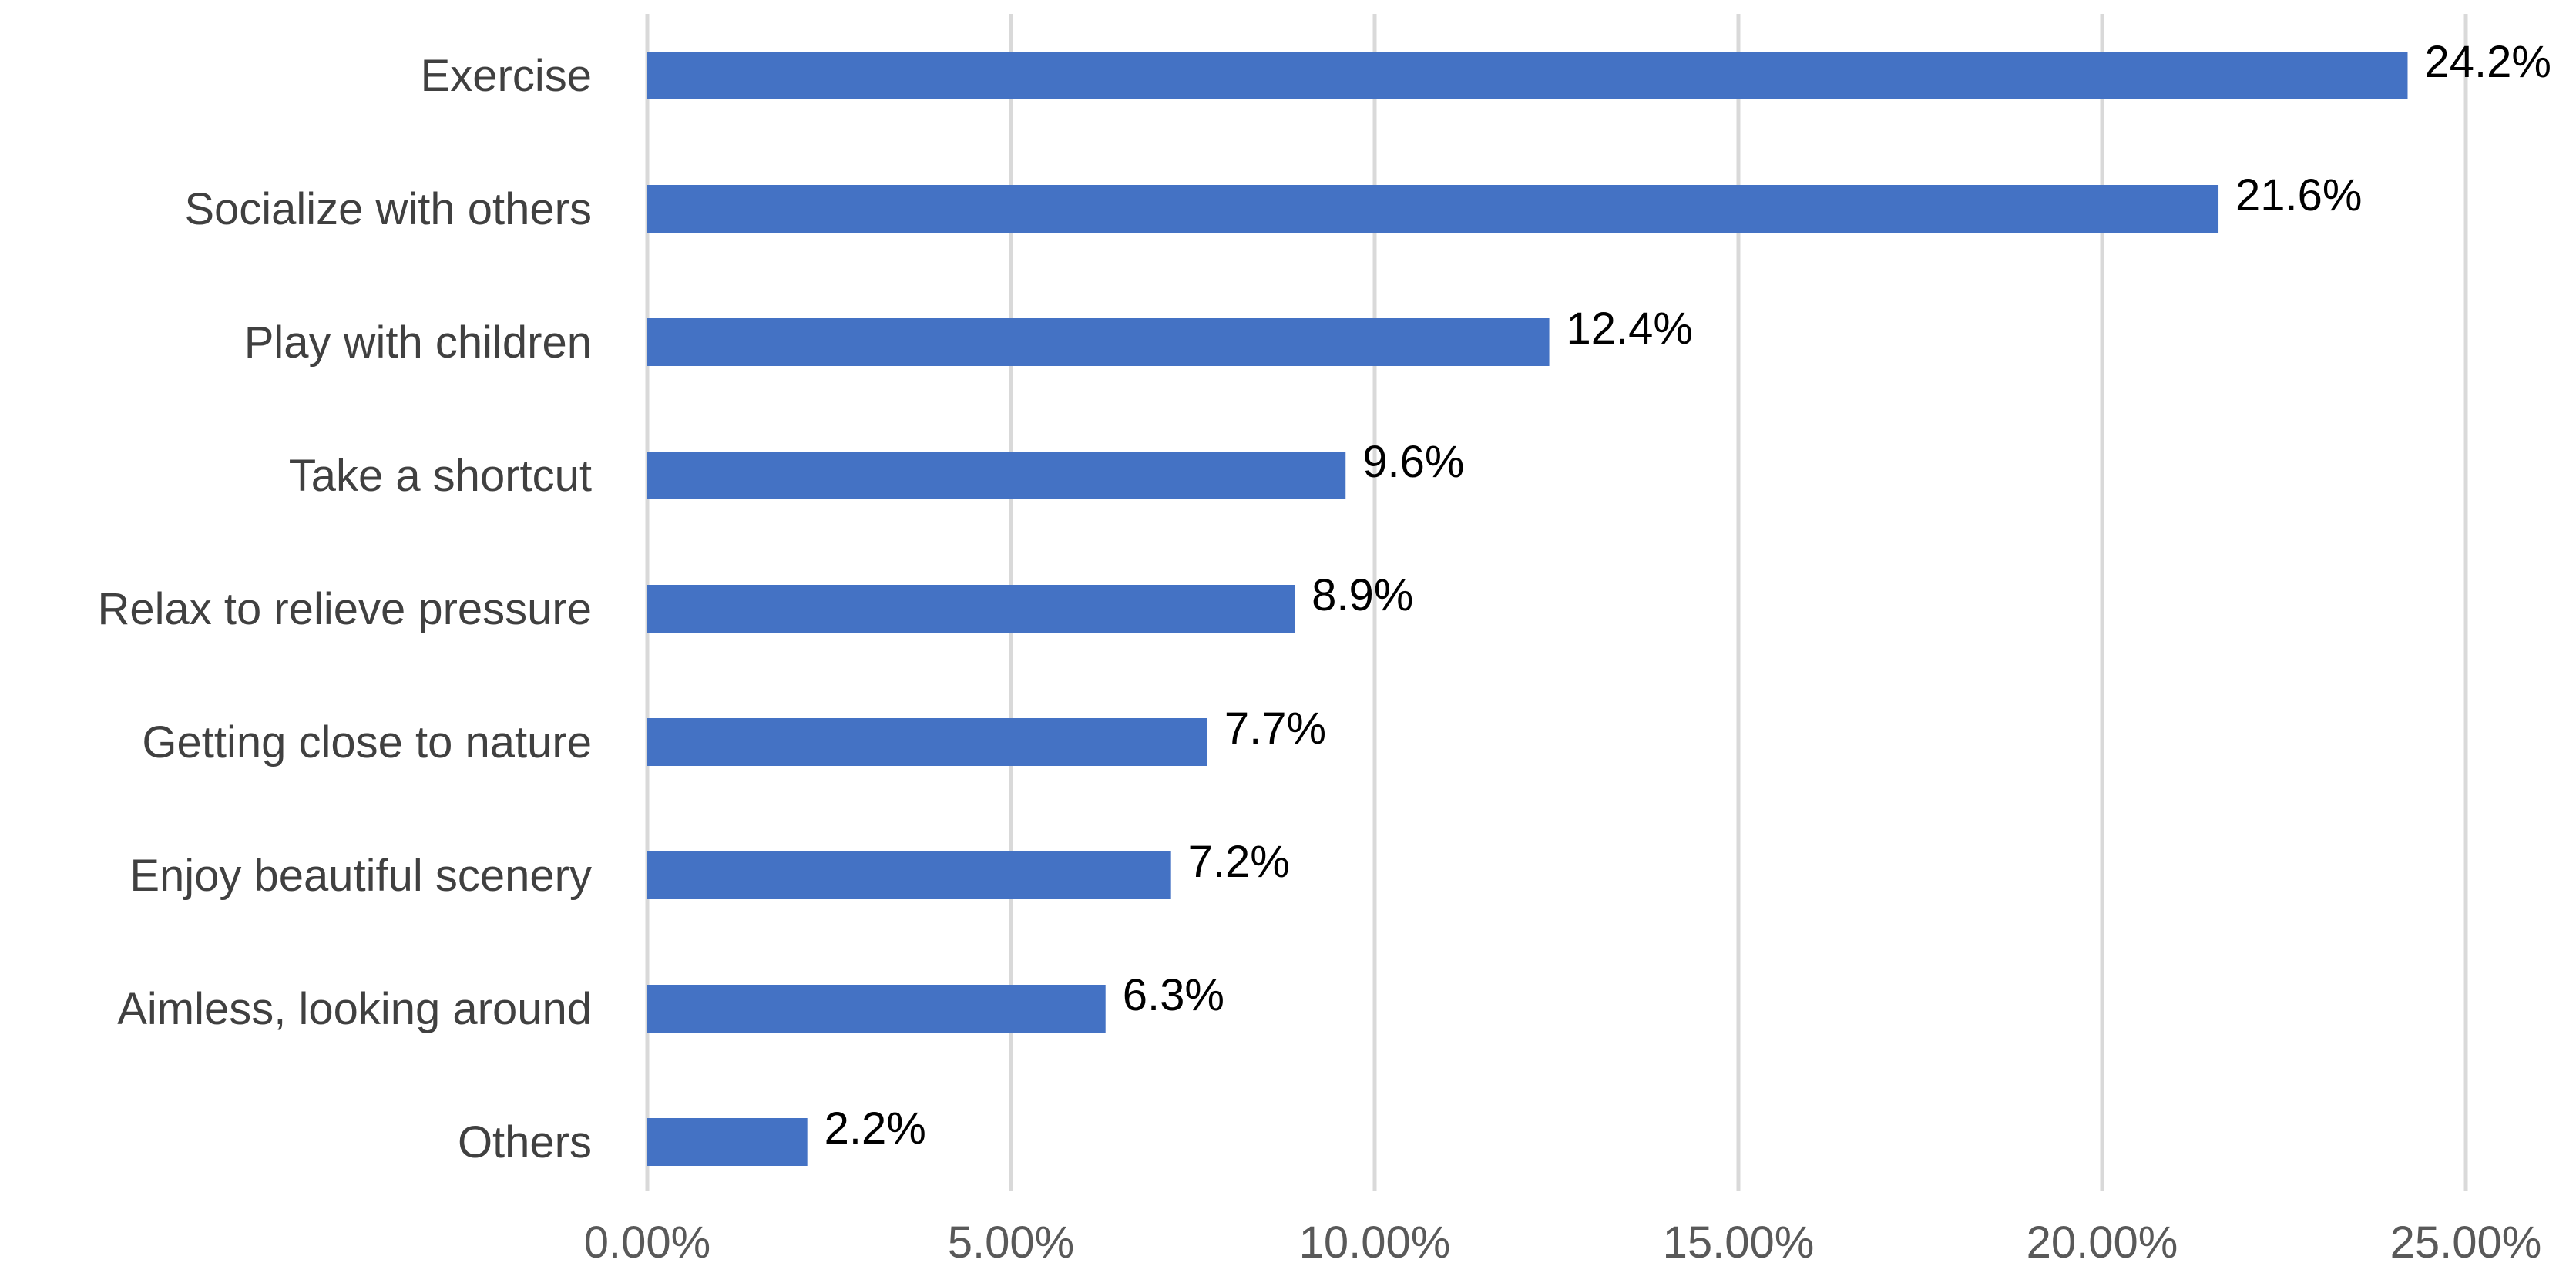  Describe the element at coordinates (1362, 595) in the screenshot. I see `data-label: 8.9%` at that location.